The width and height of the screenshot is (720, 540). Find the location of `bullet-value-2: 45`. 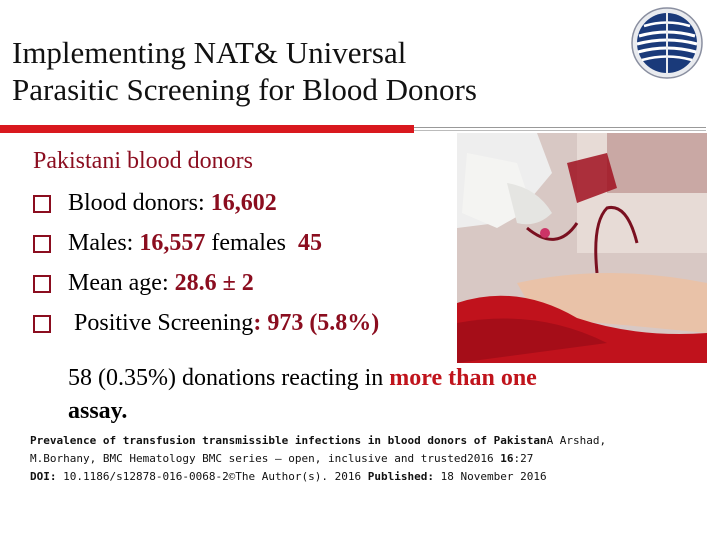

bullet-value-2: 45 is located at coordinates (309, 243).